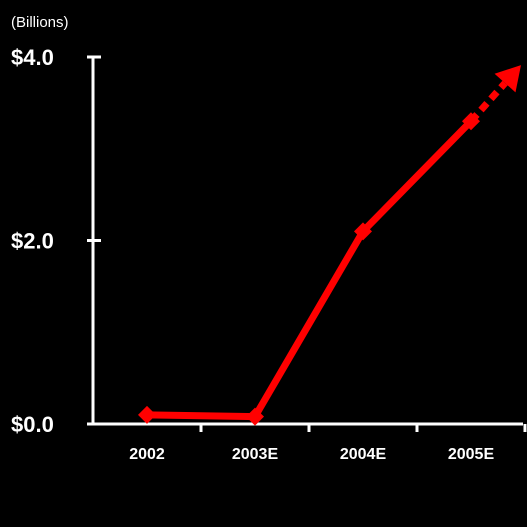  Describe the element at coordinates (32, 57) in the screenshot. I see `y-tick-label: $4.0` at that location.